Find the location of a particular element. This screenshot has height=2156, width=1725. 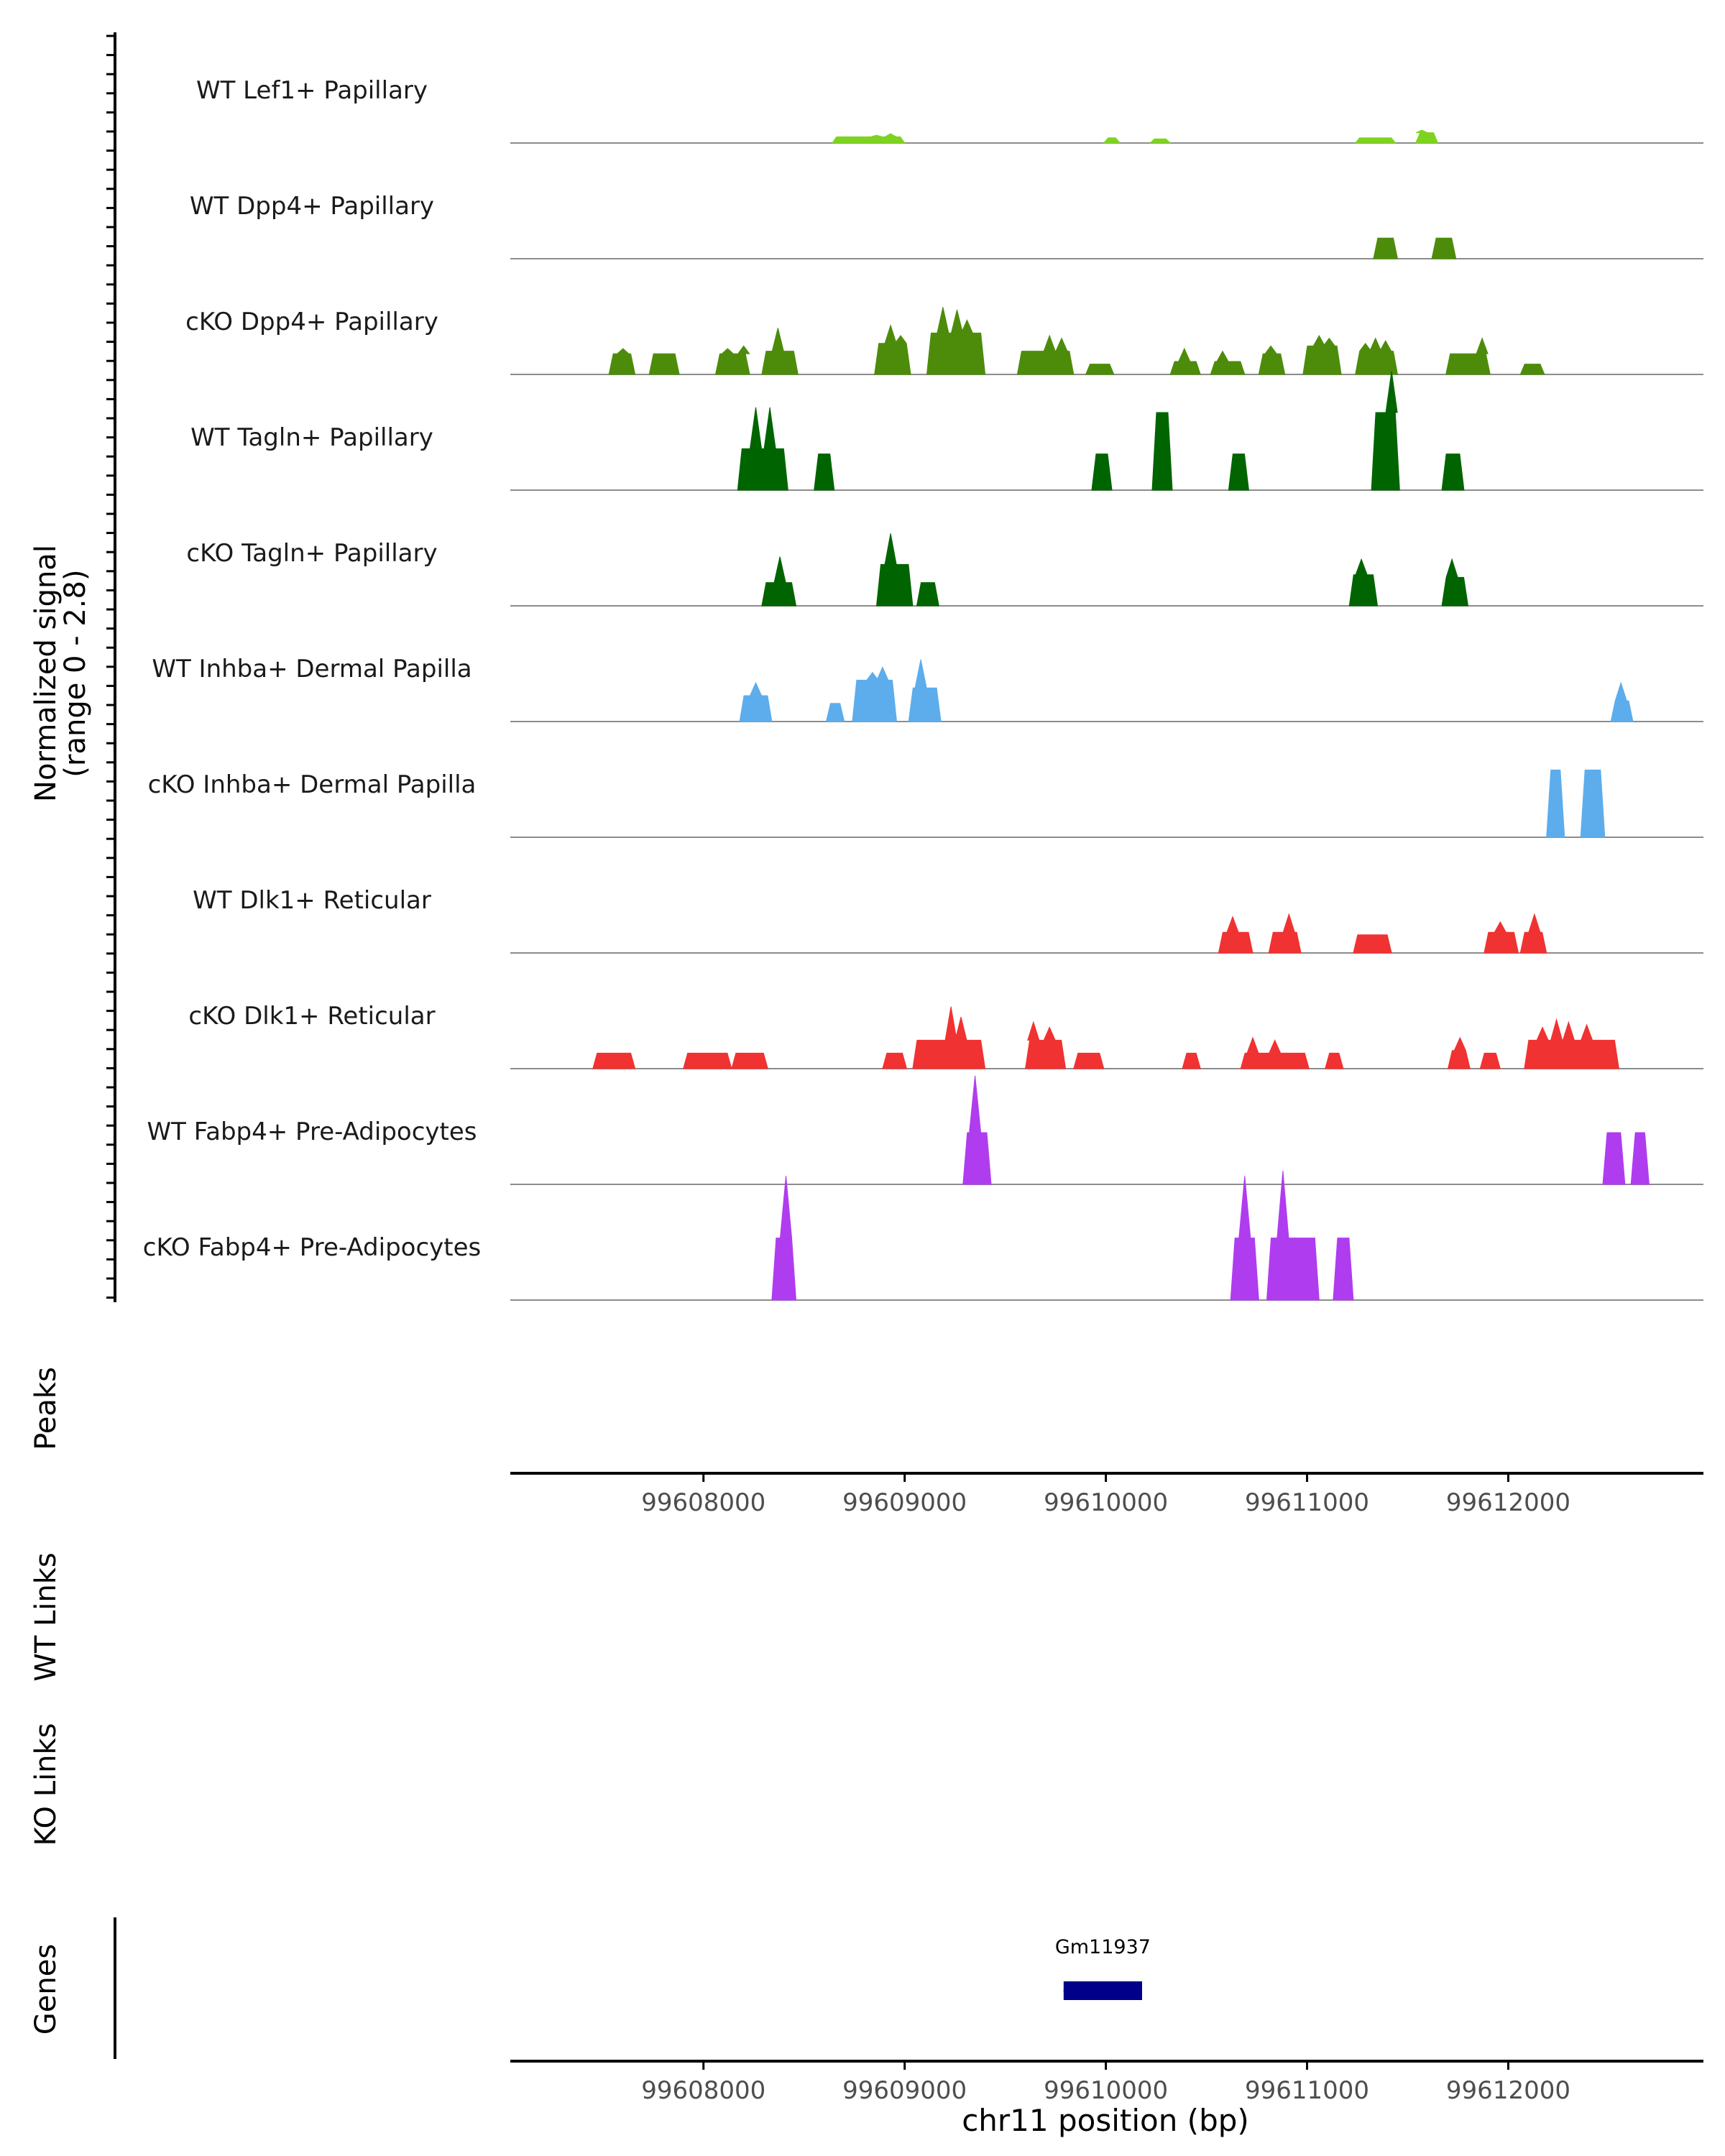

track-10: cKO Fabp4+ Pre-Adipocytes is located at coordinates (923, 1236).